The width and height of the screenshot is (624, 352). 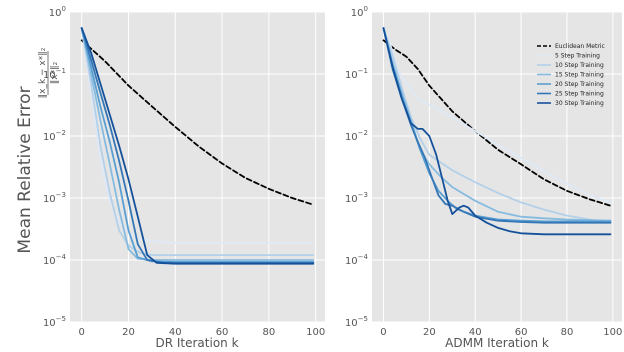 I want to click on y-axis-fraction-denominator: ‖x*‖₂, so click(x=55, y=72).